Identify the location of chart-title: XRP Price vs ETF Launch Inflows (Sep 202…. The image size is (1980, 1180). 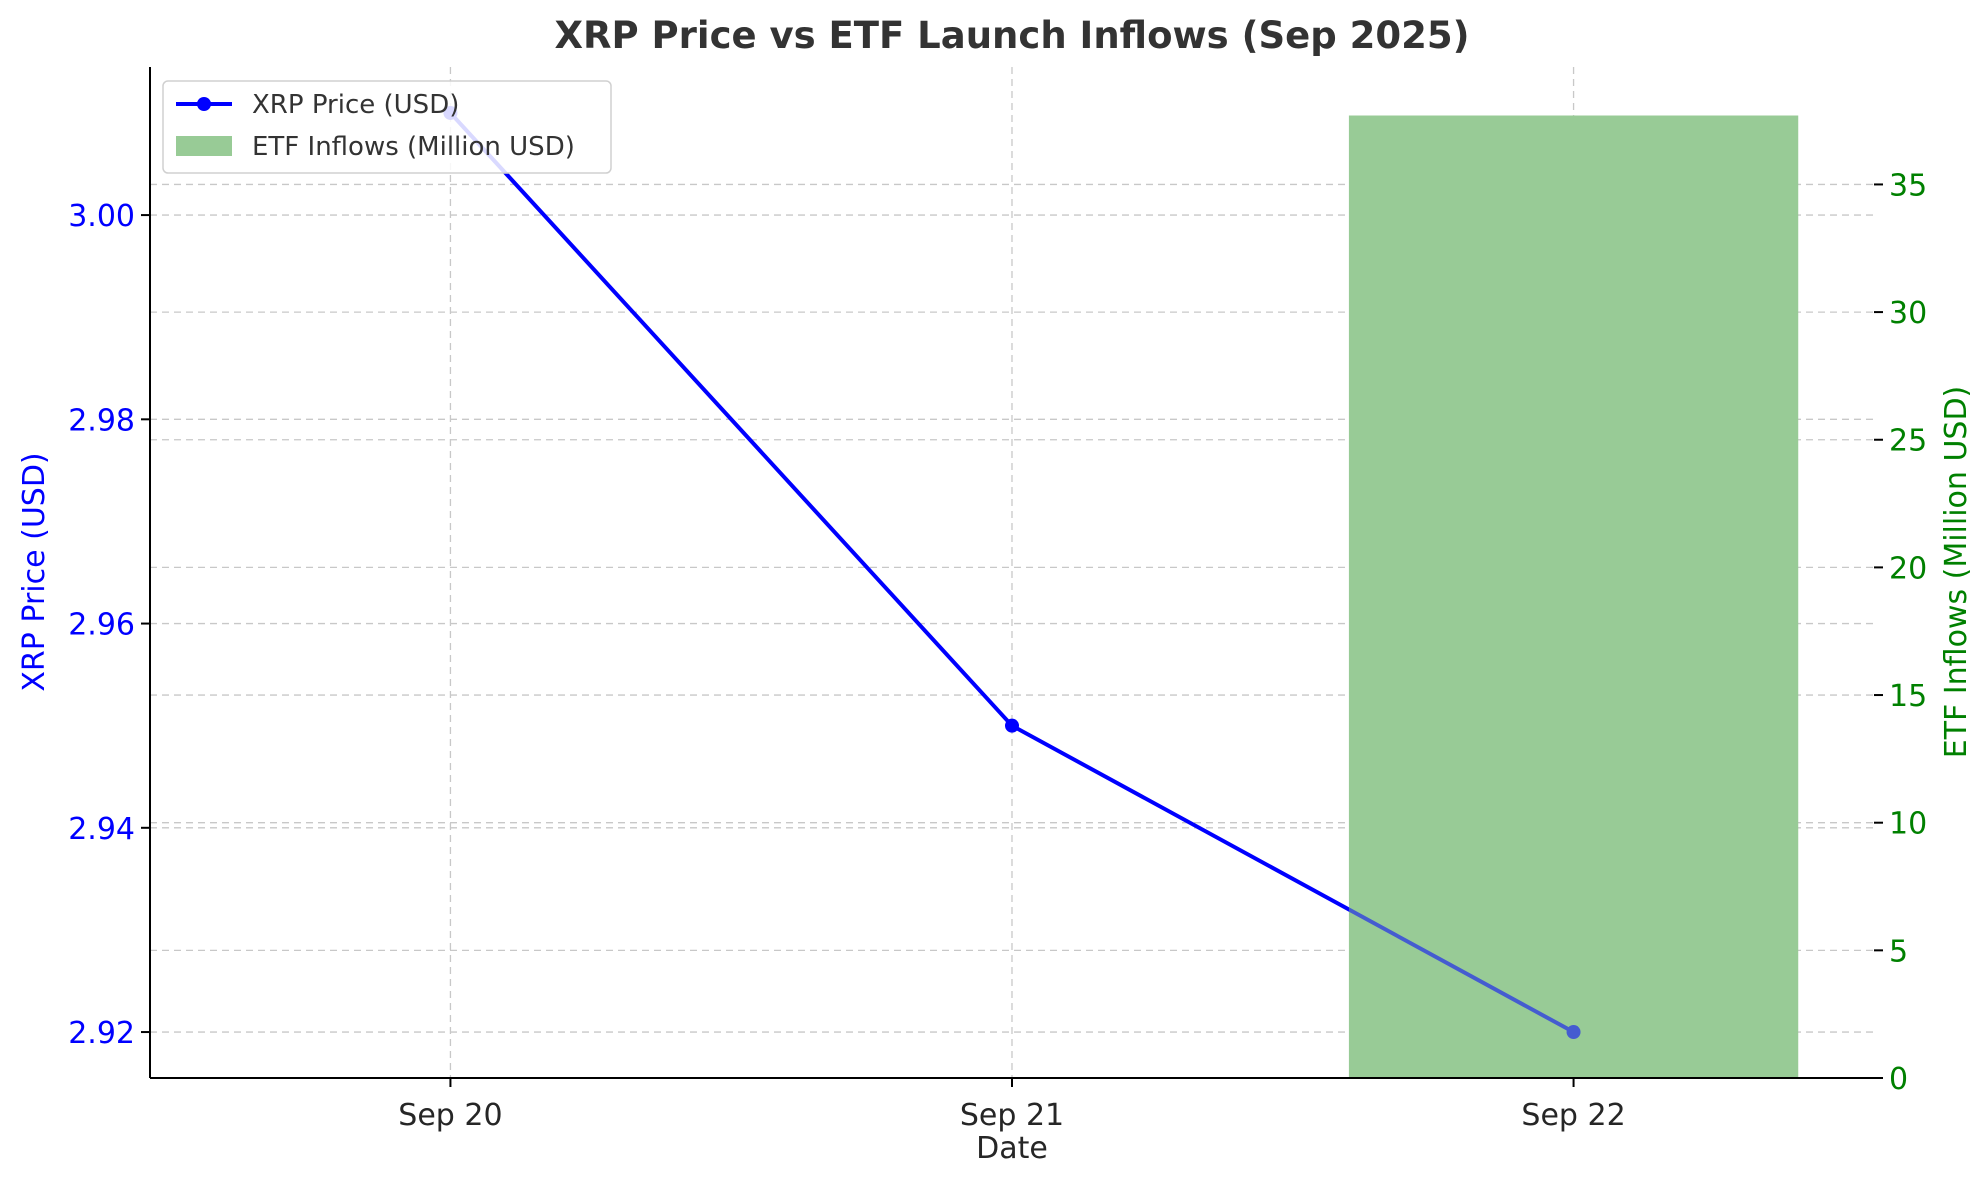
(1012, 35).